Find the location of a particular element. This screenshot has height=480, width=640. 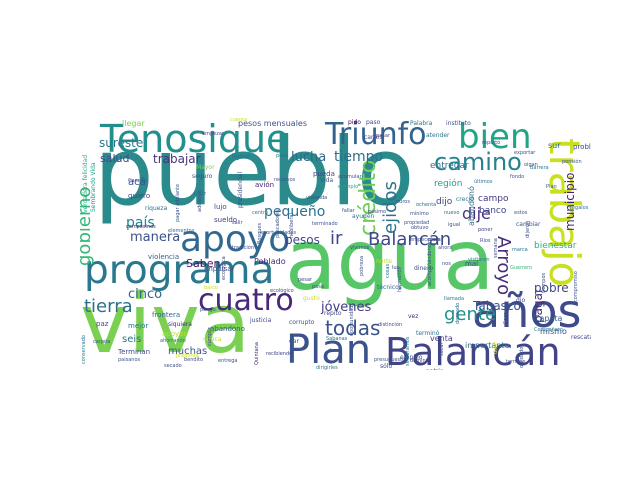

word: gente is located at coordinates (470, 314).